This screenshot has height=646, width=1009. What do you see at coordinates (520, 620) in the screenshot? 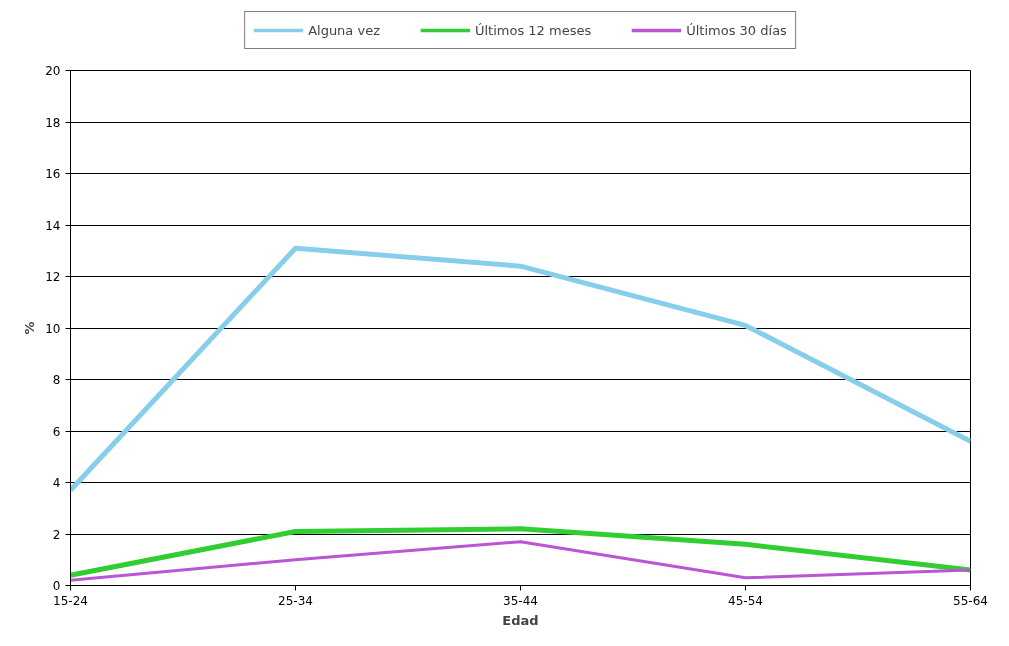
I see `x-axis-title: Edad` at bounding box center [520, 620].